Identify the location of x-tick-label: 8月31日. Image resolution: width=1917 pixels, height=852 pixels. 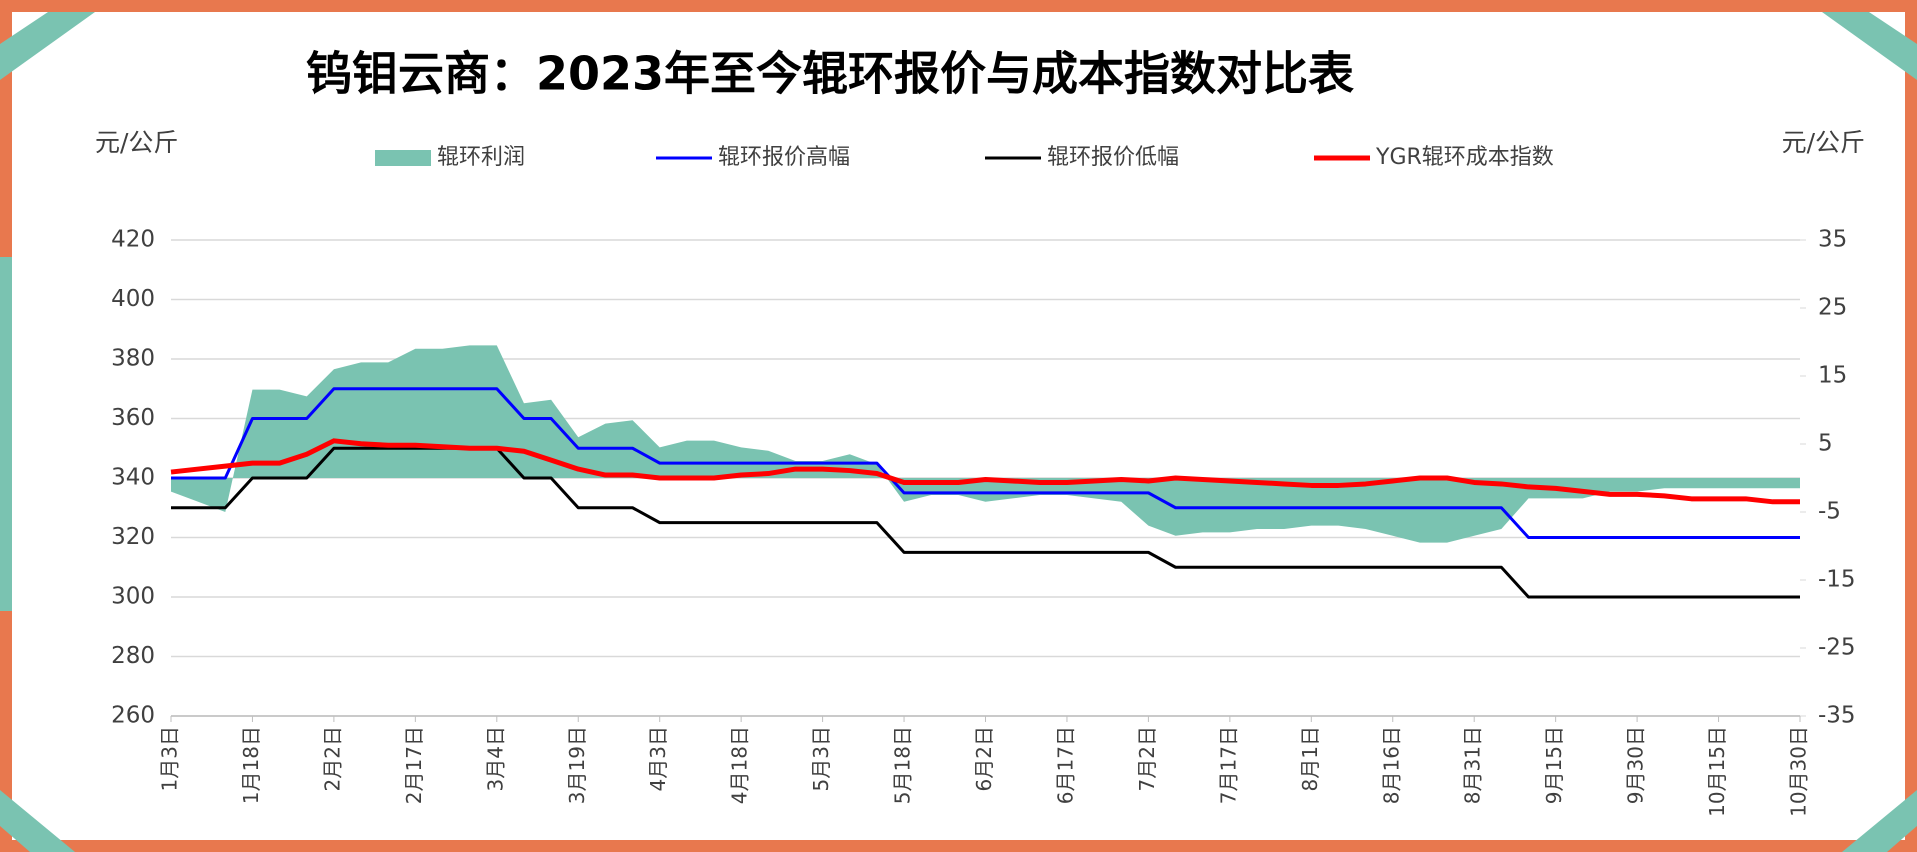
(1473, 765).